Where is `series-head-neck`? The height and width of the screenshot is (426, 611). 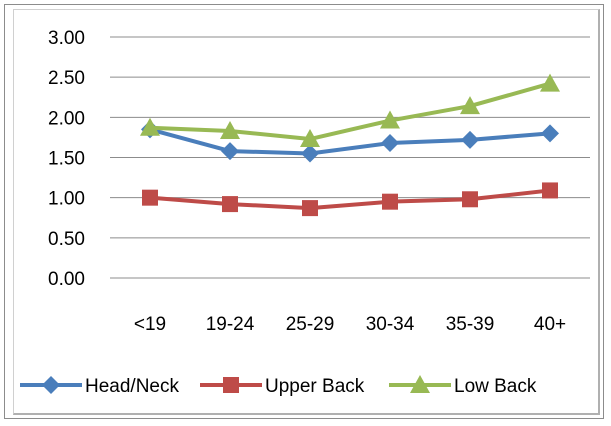 series-head-neck is located at coordinates (350, 141).